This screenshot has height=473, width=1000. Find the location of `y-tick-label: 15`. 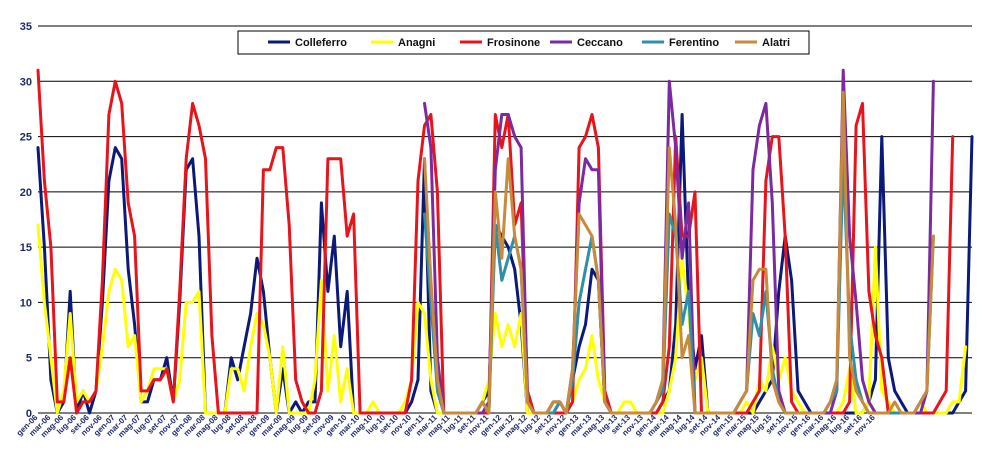

y-tick-label: 15 is located at coordinates (26, 248).